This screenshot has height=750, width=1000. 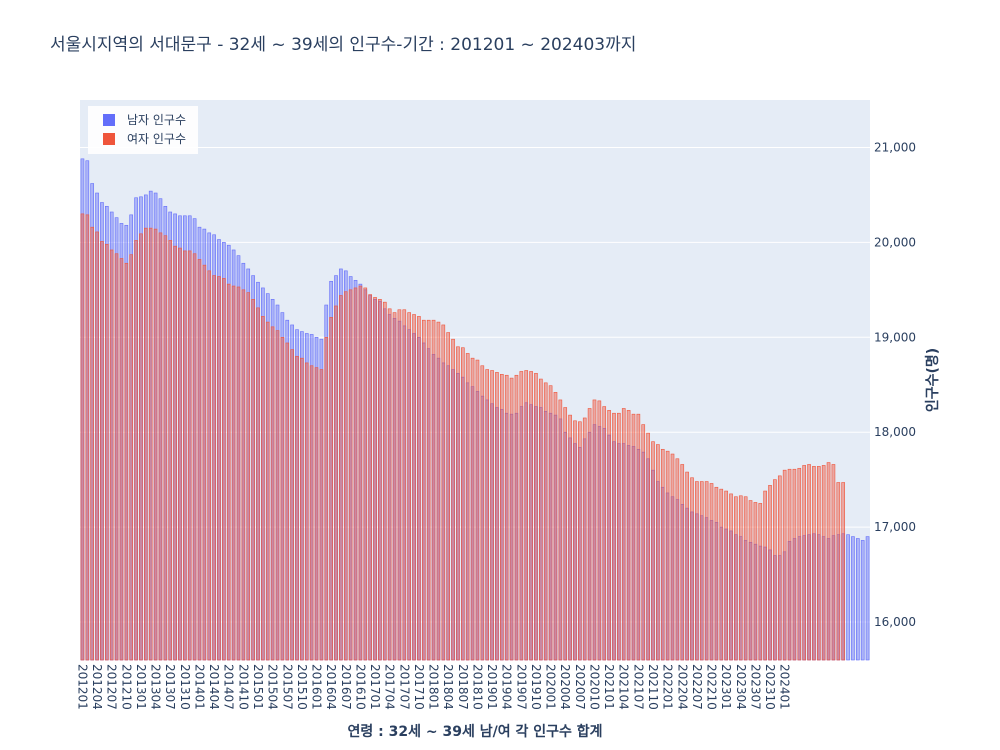 What do you see at coordinates (143, 130) in the screenshot?
I see `legend: 남자 인구수 여자 인구수` at bounding box center [143, 130].